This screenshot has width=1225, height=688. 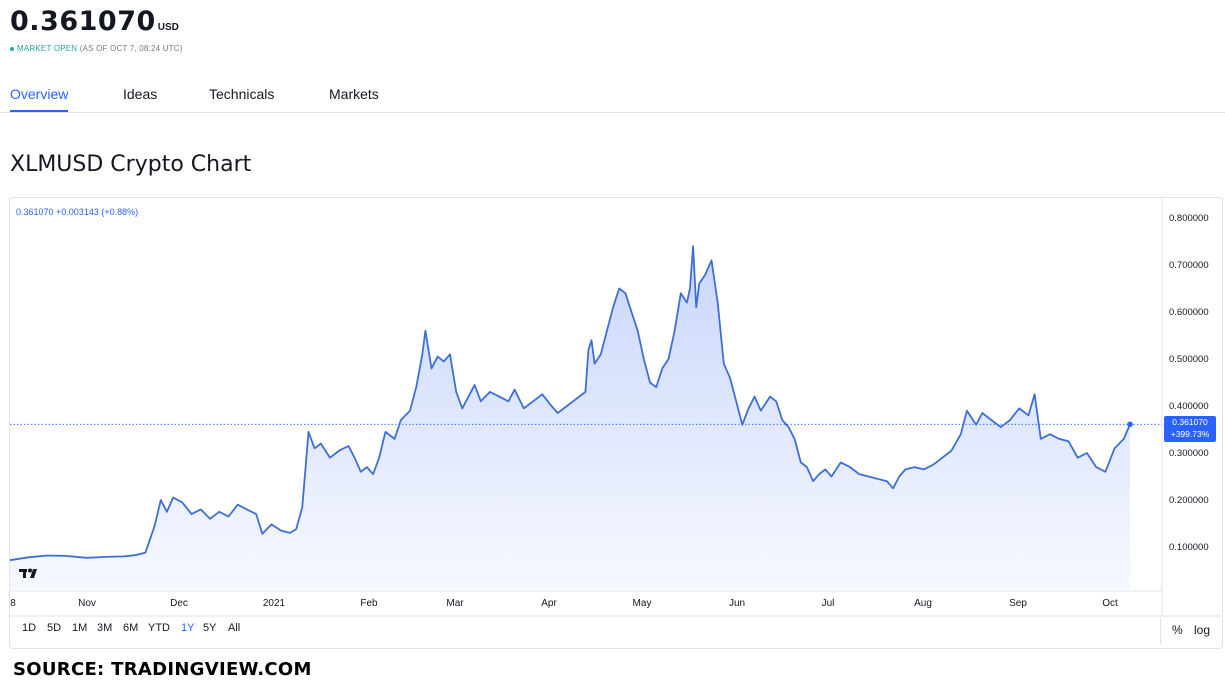 What do you see at coordinates (354, 94) in the screenshot?
I see `tab-markets: Markets` at bounding box center [354, 94].